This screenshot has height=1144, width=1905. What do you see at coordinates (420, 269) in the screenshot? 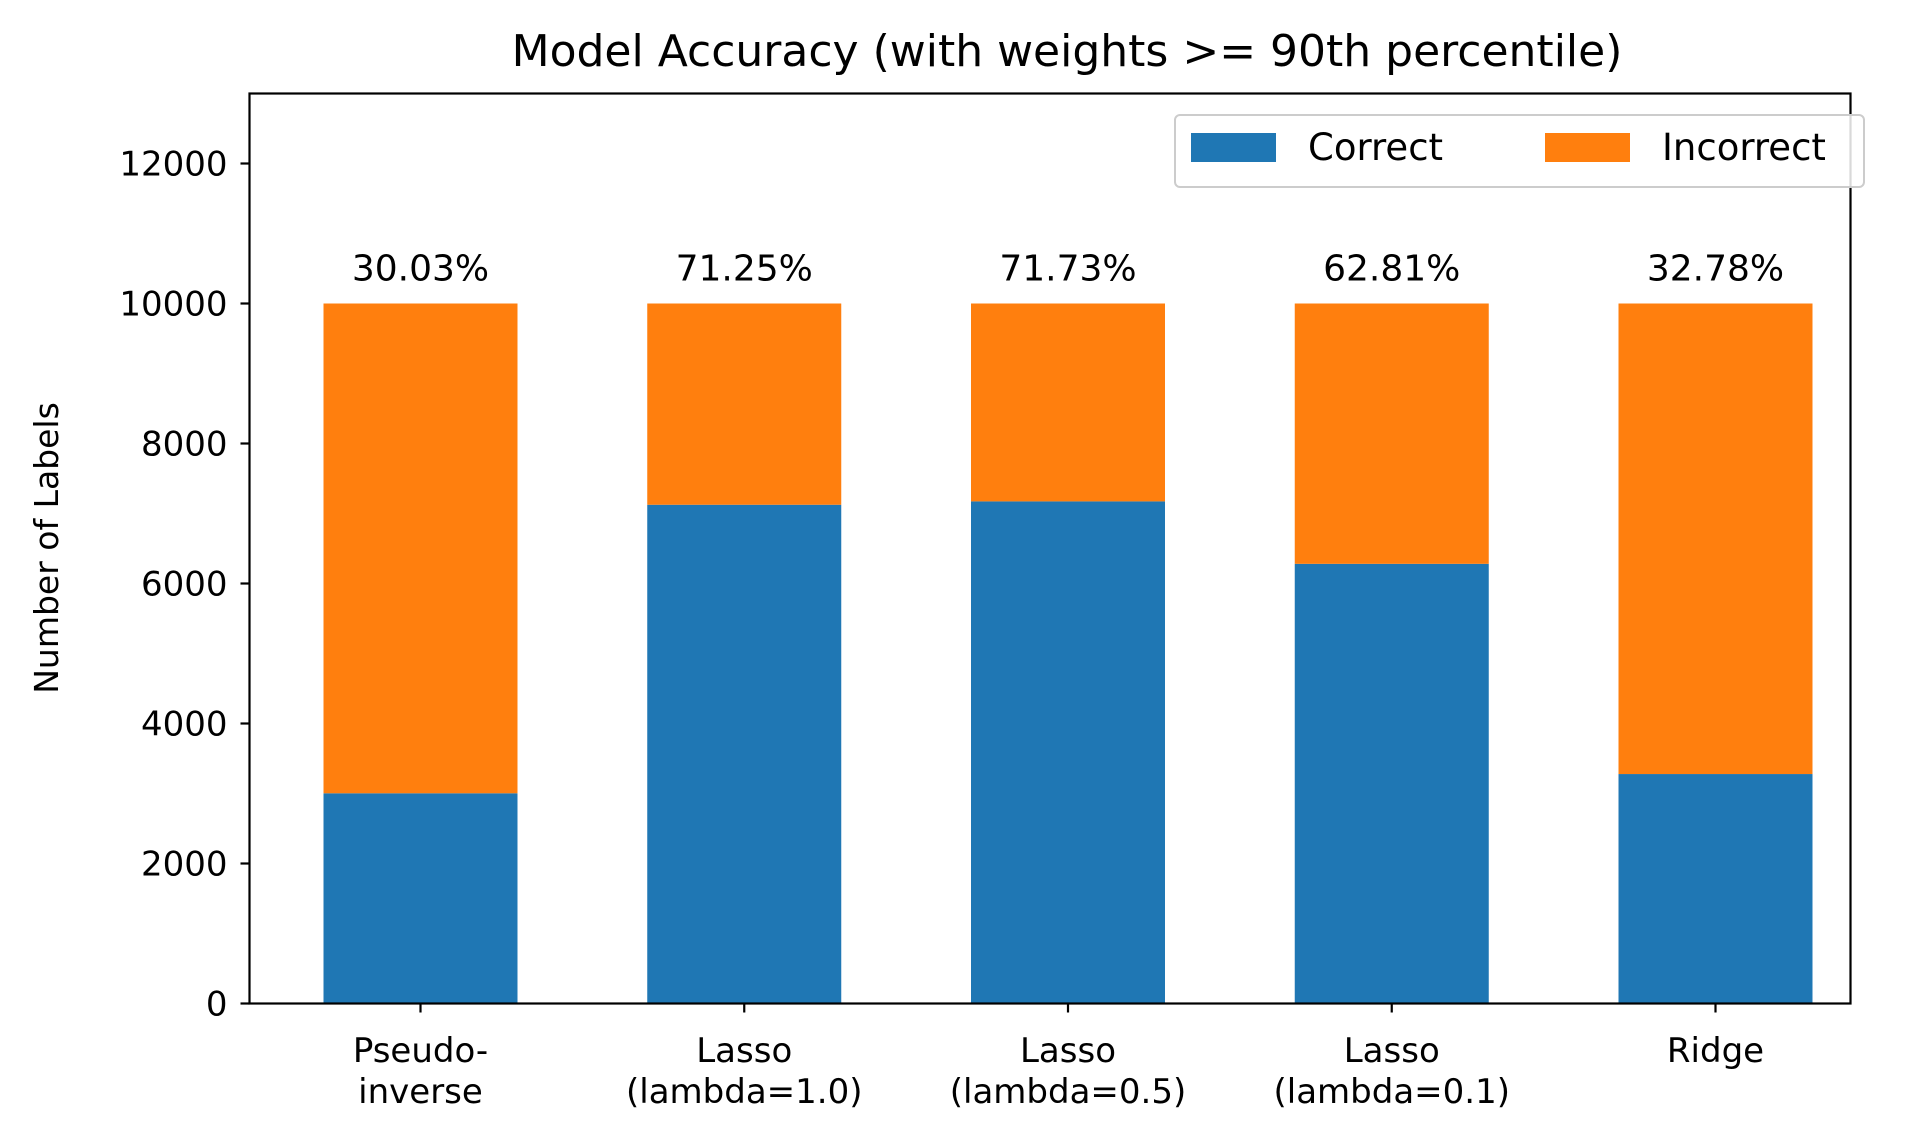
I see `bar-annotation-0: 30.03%` at bounding box center [420, 269].